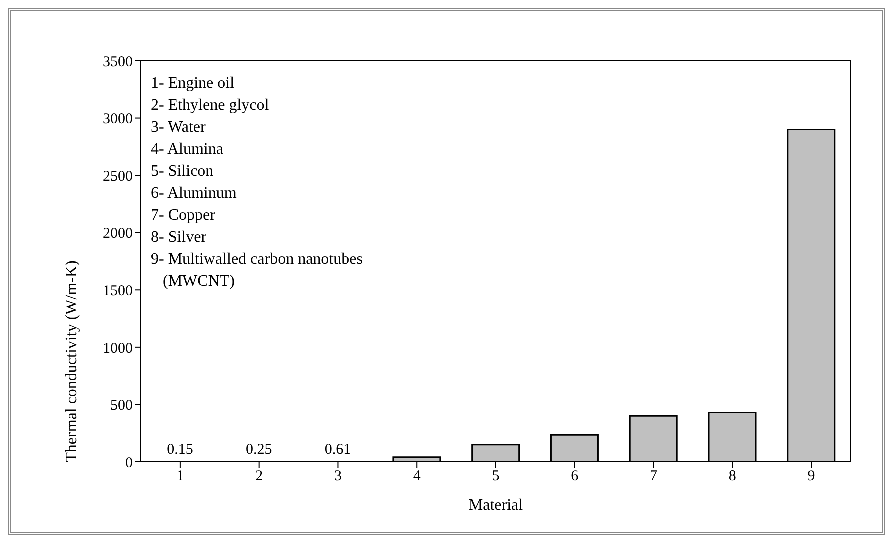 The image size is (893, 543). Describe the element at coordinates (118, 62) in the screenshot. I see `y-tick-label: 3500` at that location.